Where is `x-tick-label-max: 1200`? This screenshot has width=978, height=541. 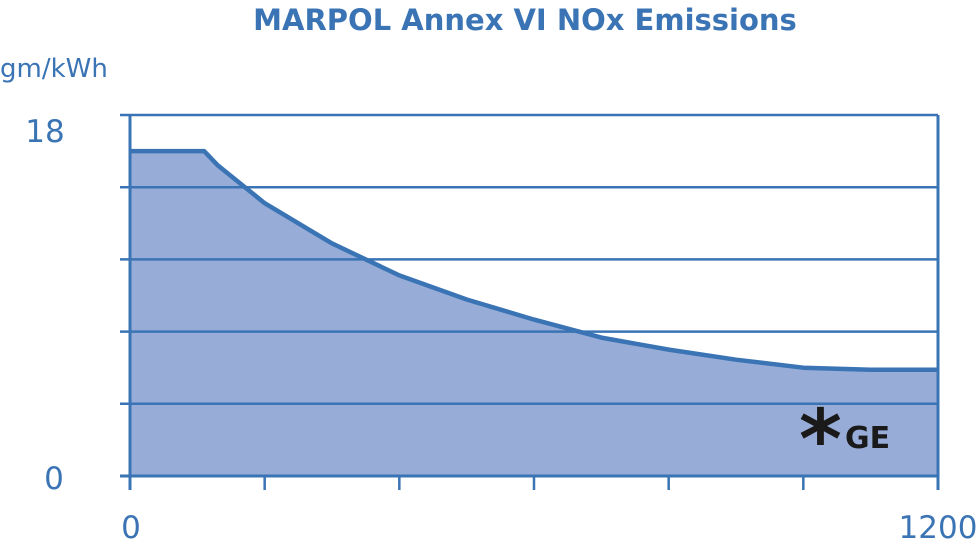 x-tick-label-max: 1200 is located at coordinates (938, 525).